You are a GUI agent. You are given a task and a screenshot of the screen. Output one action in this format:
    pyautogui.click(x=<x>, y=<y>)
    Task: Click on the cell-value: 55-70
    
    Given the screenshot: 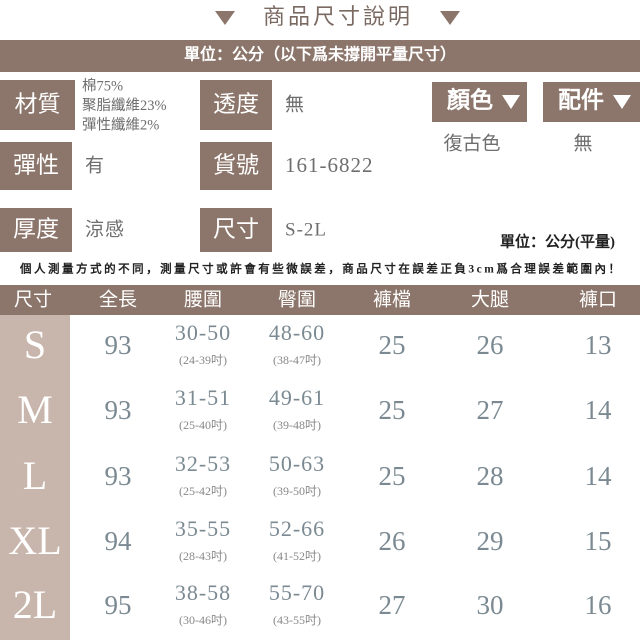 What is the action you would take?
    pyautogui.click(x=297, y=592)
    